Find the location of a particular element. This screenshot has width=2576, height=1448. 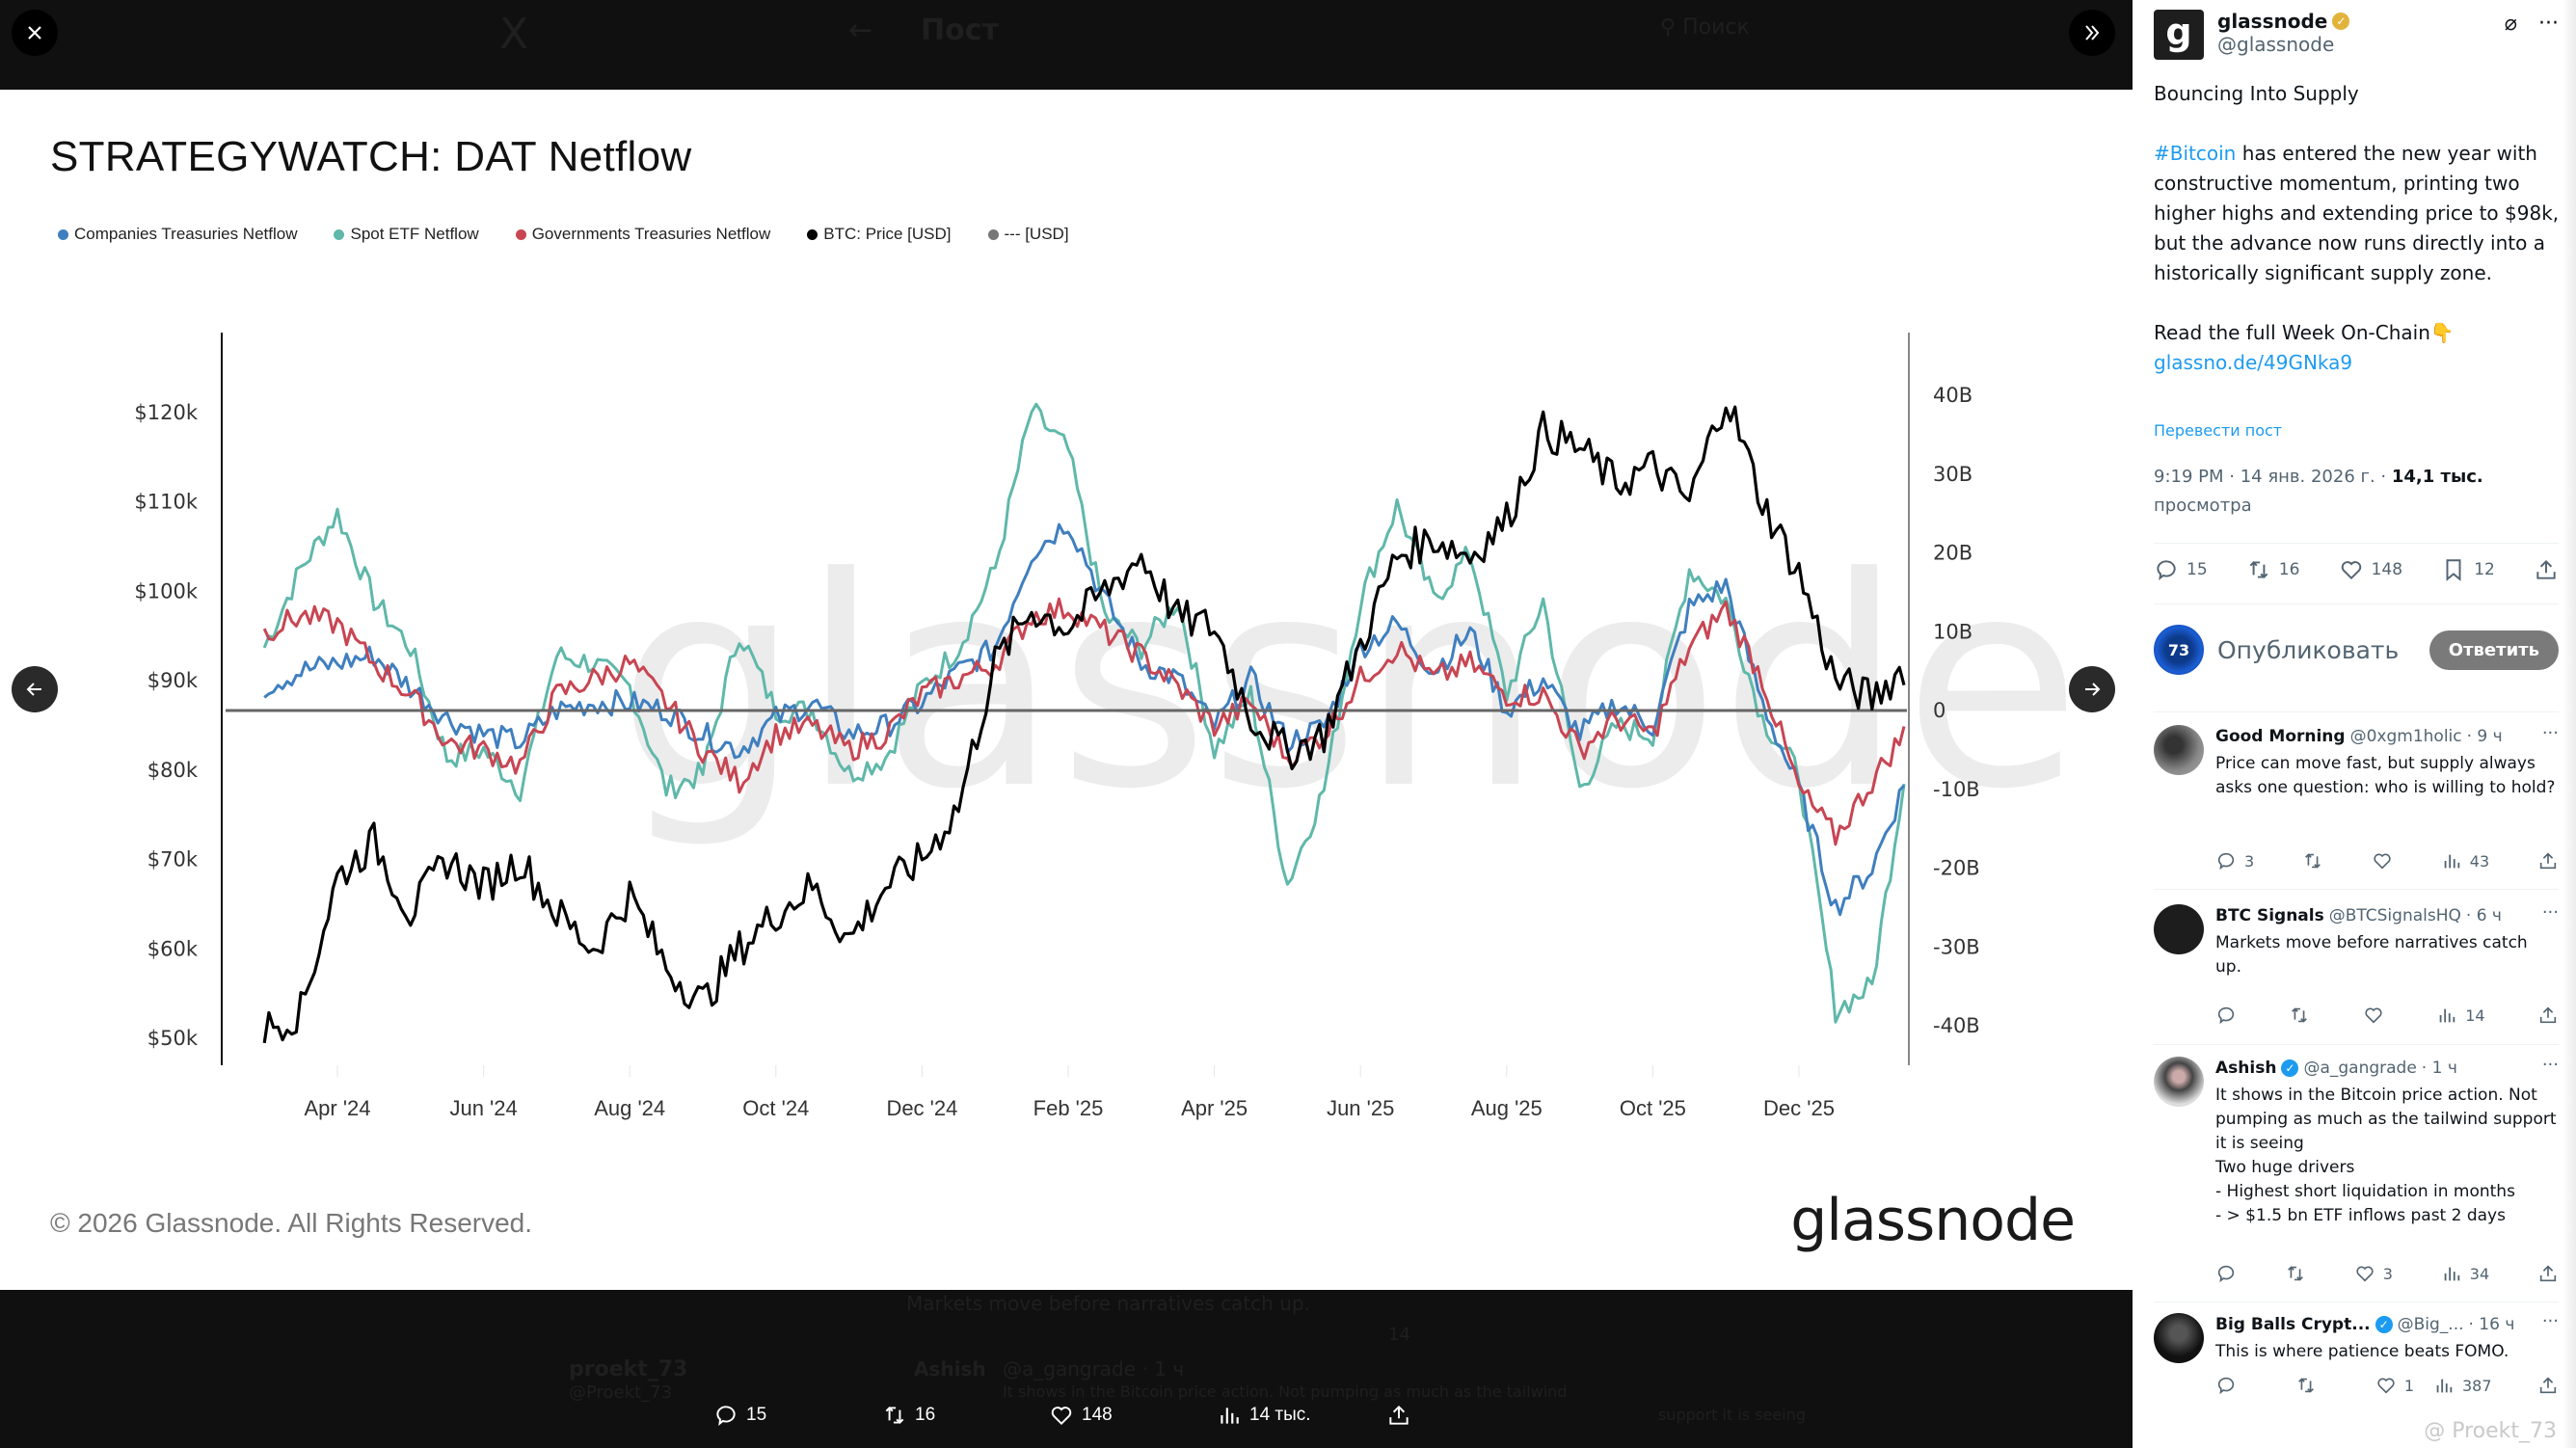

previous-image-button is located at coordinates (35, 689).